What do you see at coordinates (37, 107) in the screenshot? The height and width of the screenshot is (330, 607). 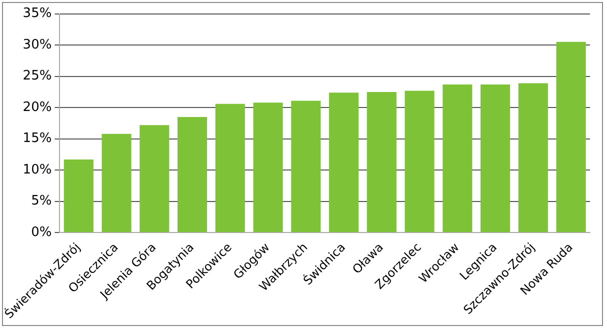 I see `y-tick-label: 20%` at bounding box center [37, 107].